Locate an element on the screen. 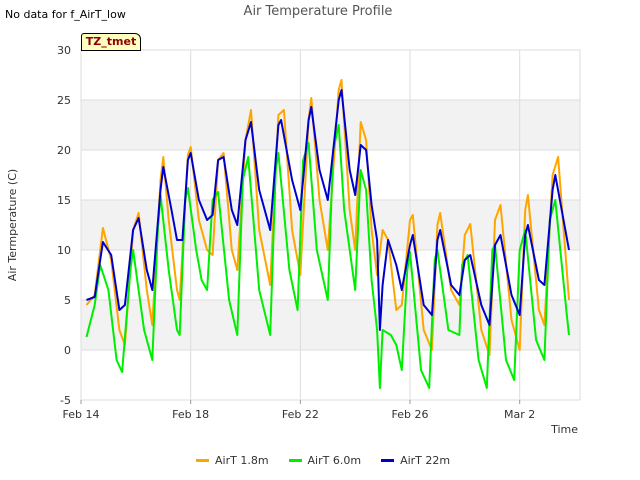 The image size is (640, 480). chart-legend: AirT 1.8m AirT 6.0m AirT 22m is located at coordinates (323, 460).